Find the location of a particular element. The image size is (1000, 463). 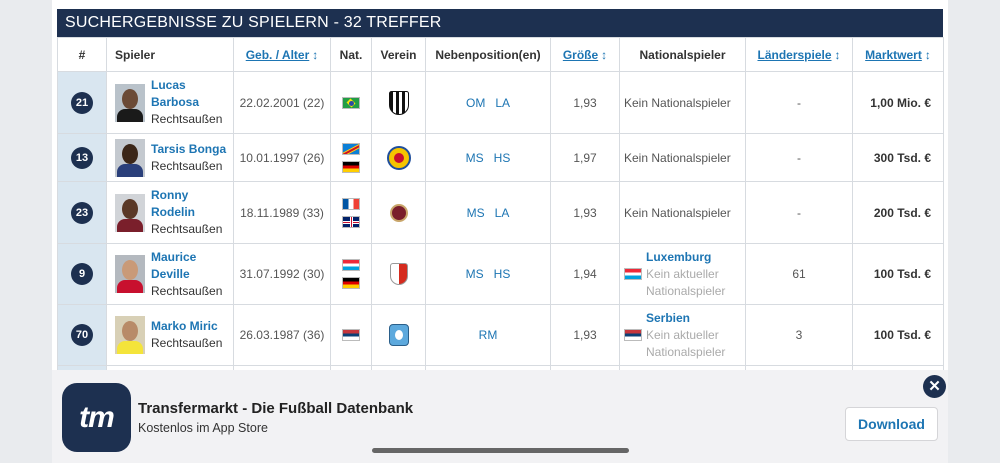

sion-crest-icon is located at coordinates (398, 274).